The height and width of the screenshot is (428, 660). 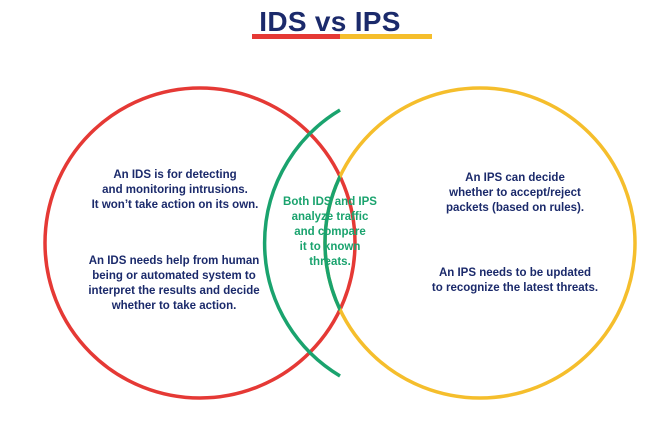 I want to click on title-underline-yellow, so click(x=386, y=36).